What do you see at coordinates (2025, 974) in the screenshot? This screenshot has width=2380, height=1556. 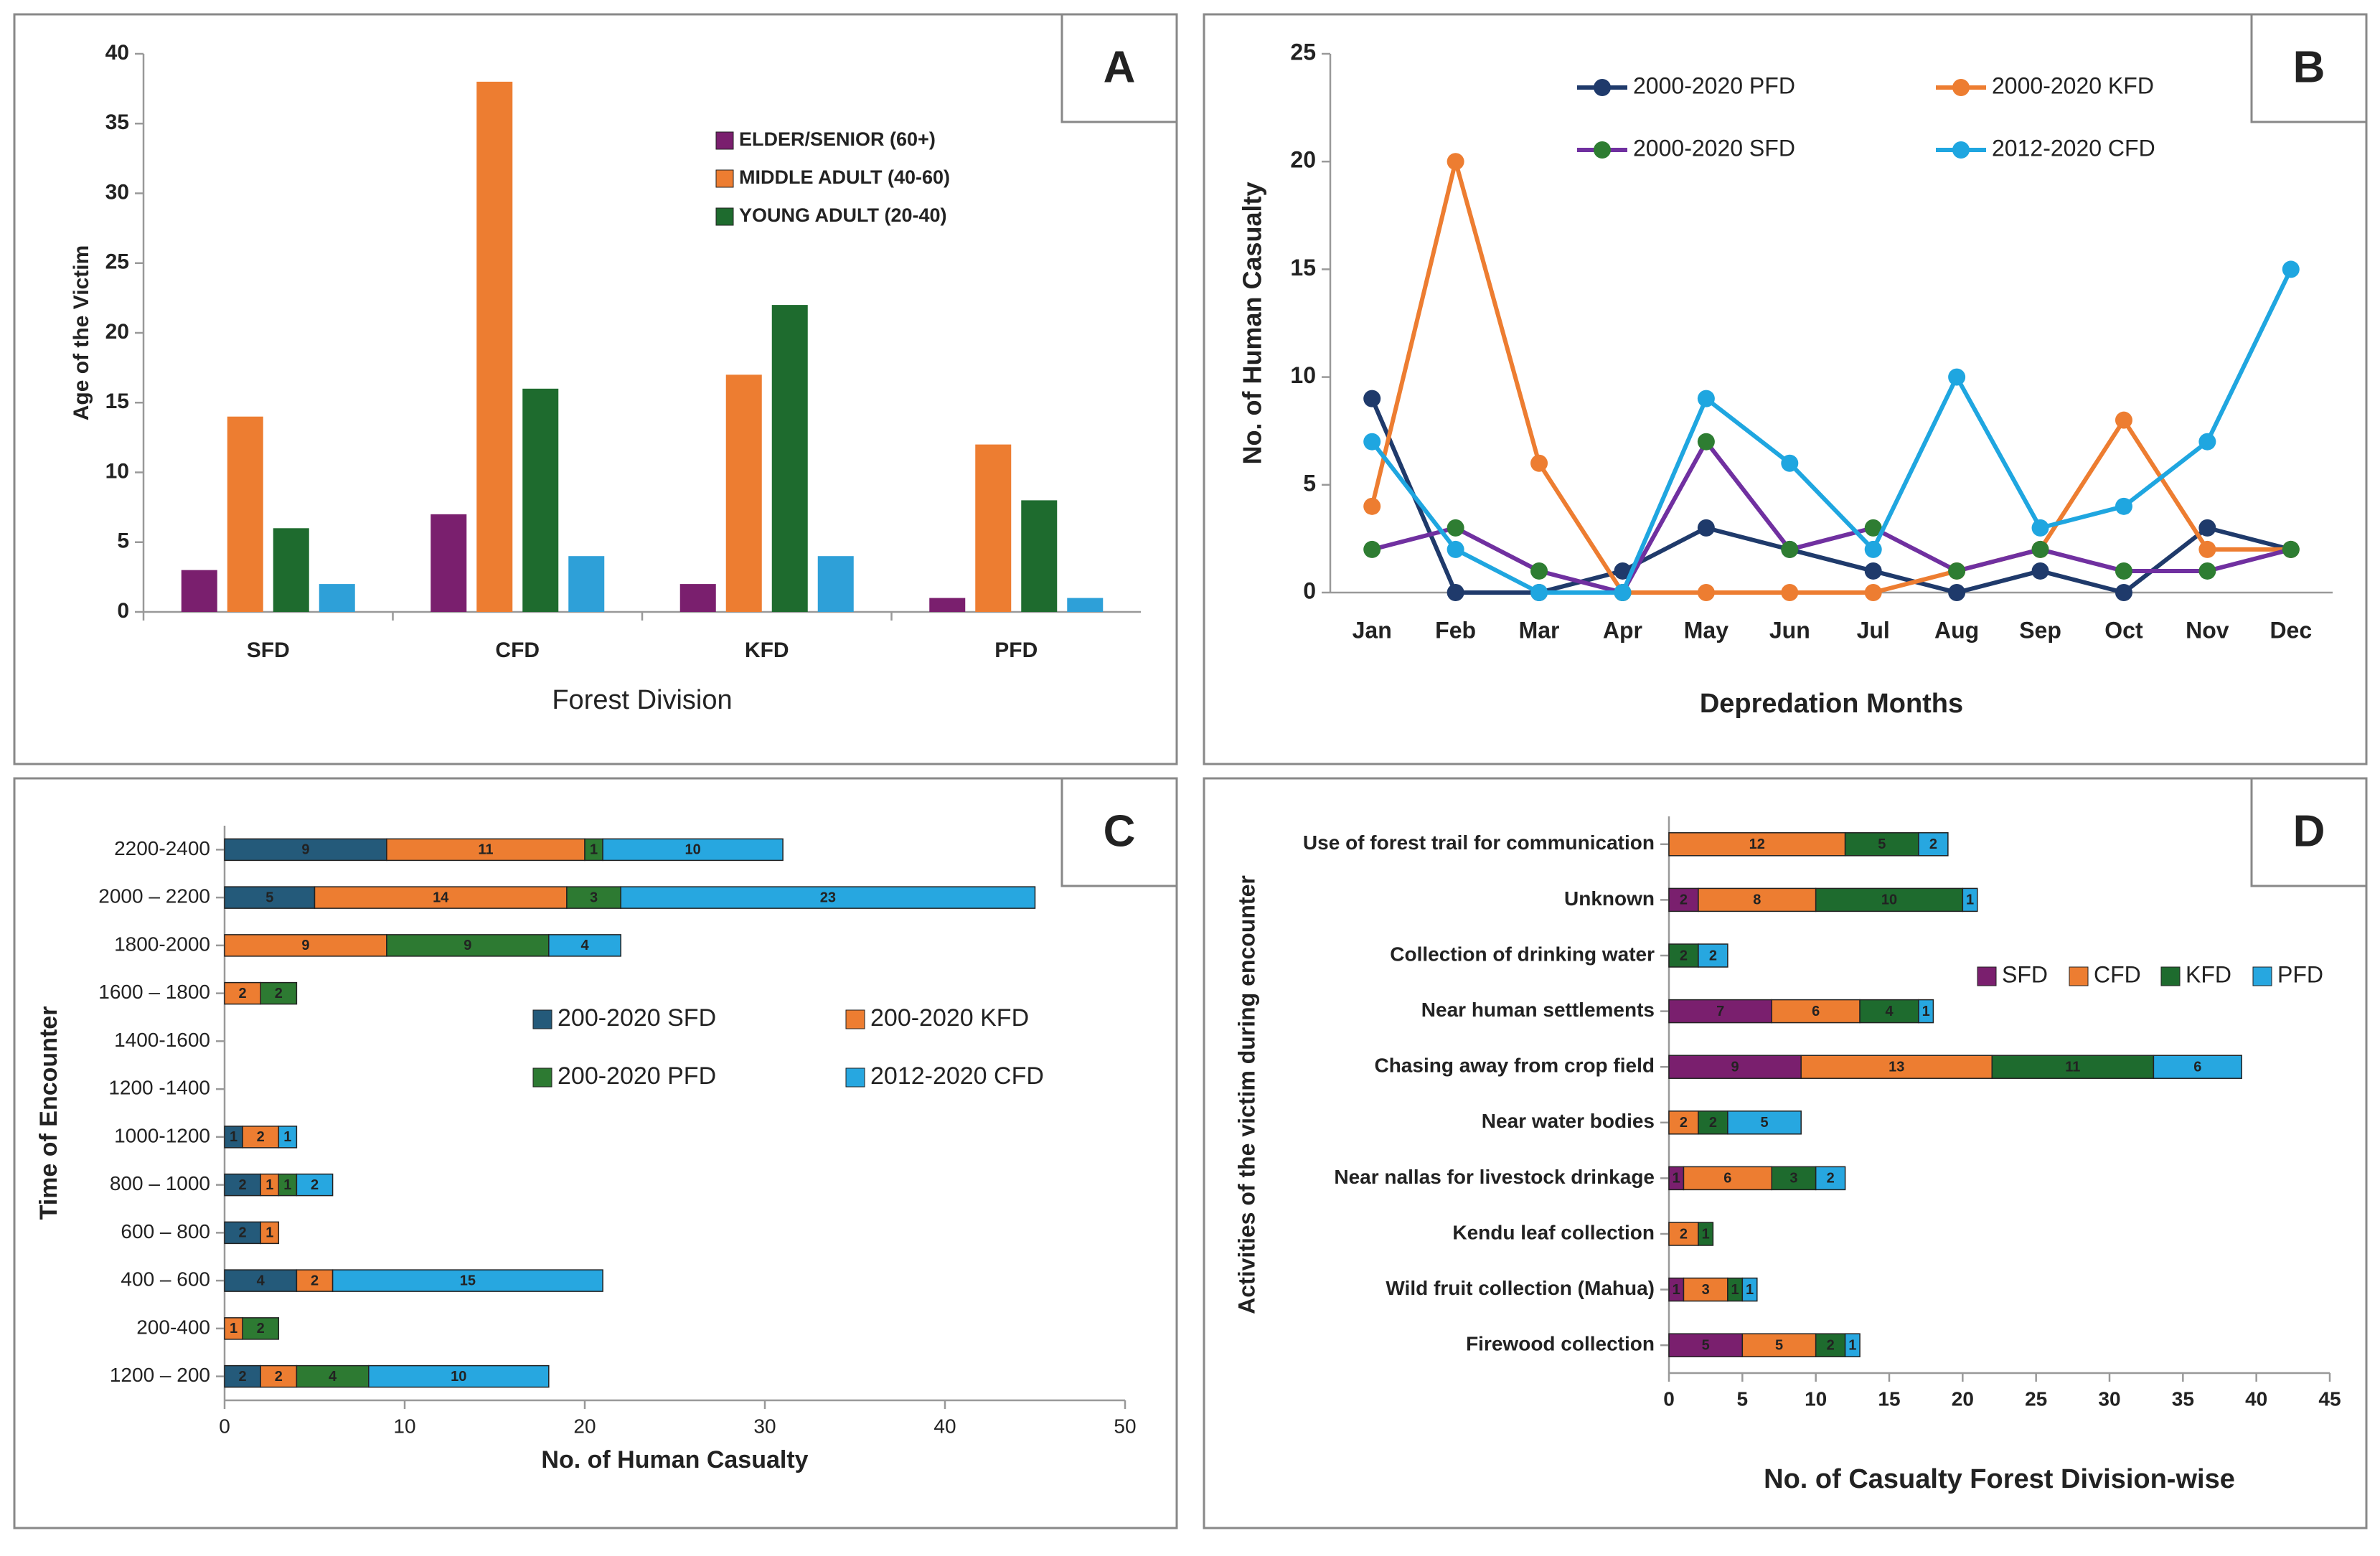 I see `legend-label: SFD` at bounding box center [2025, 974].